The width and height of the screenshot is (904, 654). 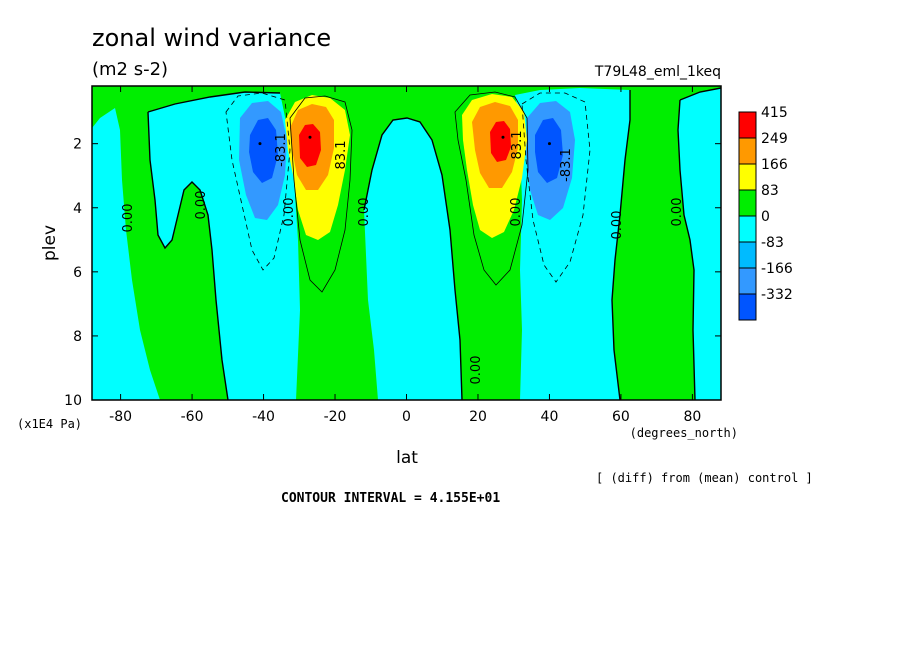 What do you see at coordinates (772, 243) in the screenshot?
I see `legend-label: -83` at bounding box center [772, 243].